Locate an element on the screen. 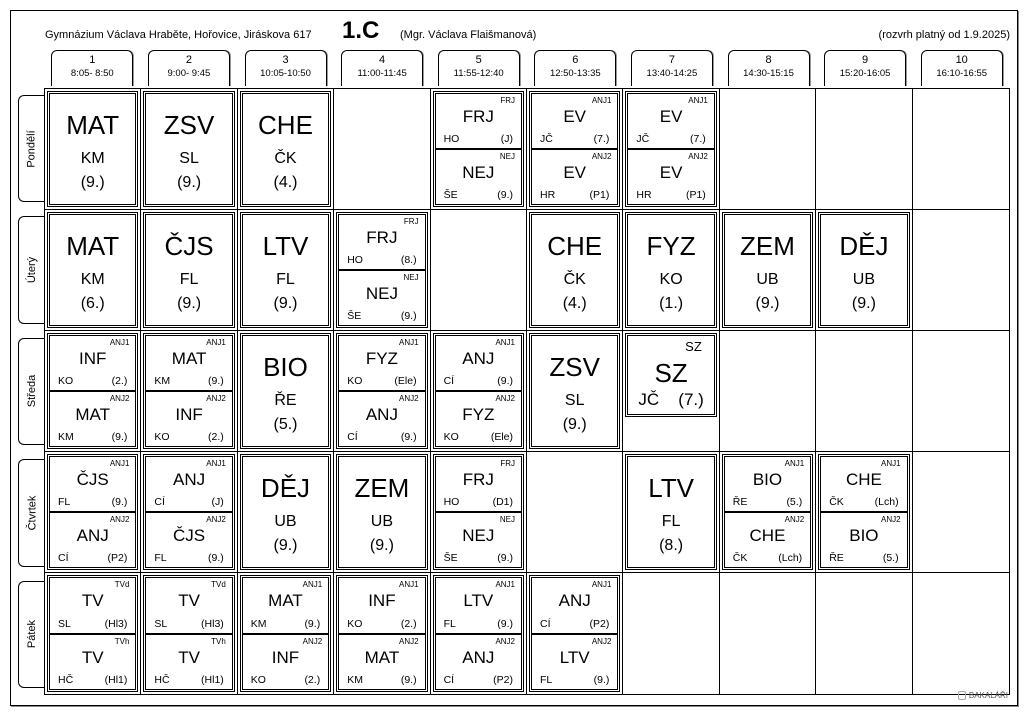 The height and width of the screenshot is (712, 1024). day-name: Pátek is located at coordinates (32, 634).